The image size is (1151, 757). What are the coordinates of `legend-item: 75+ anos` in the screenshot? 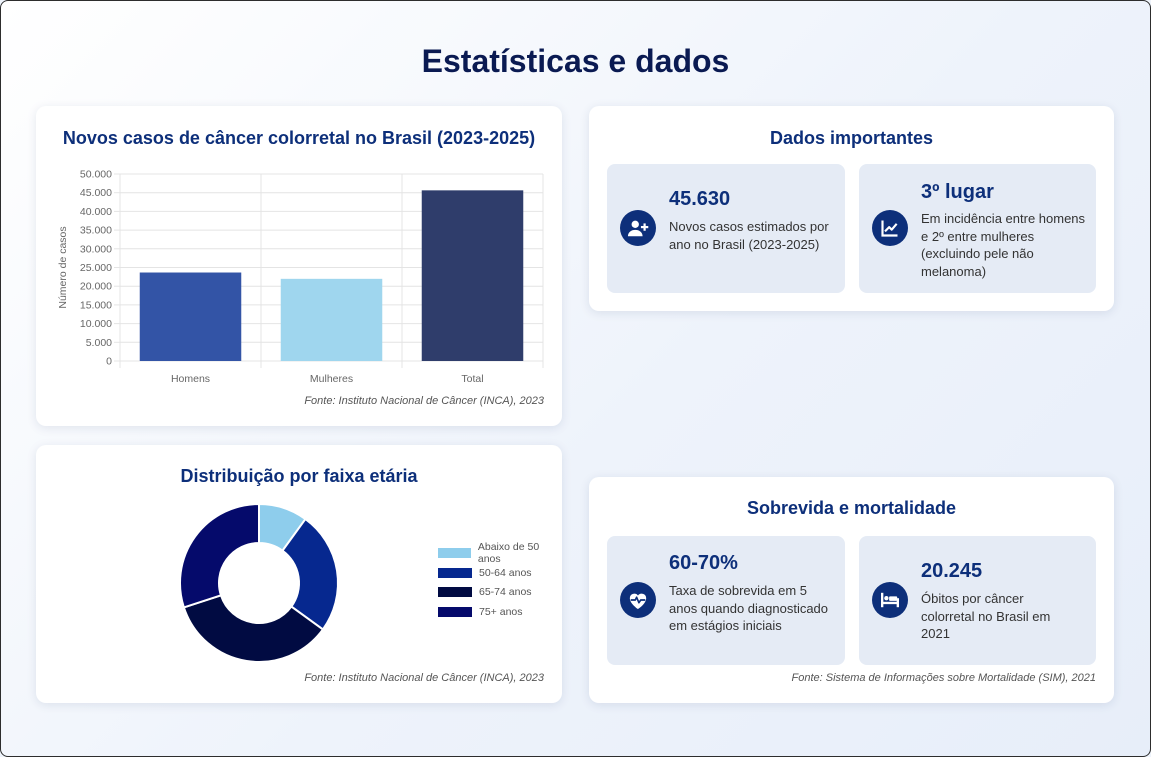 It's located at (480, 612).